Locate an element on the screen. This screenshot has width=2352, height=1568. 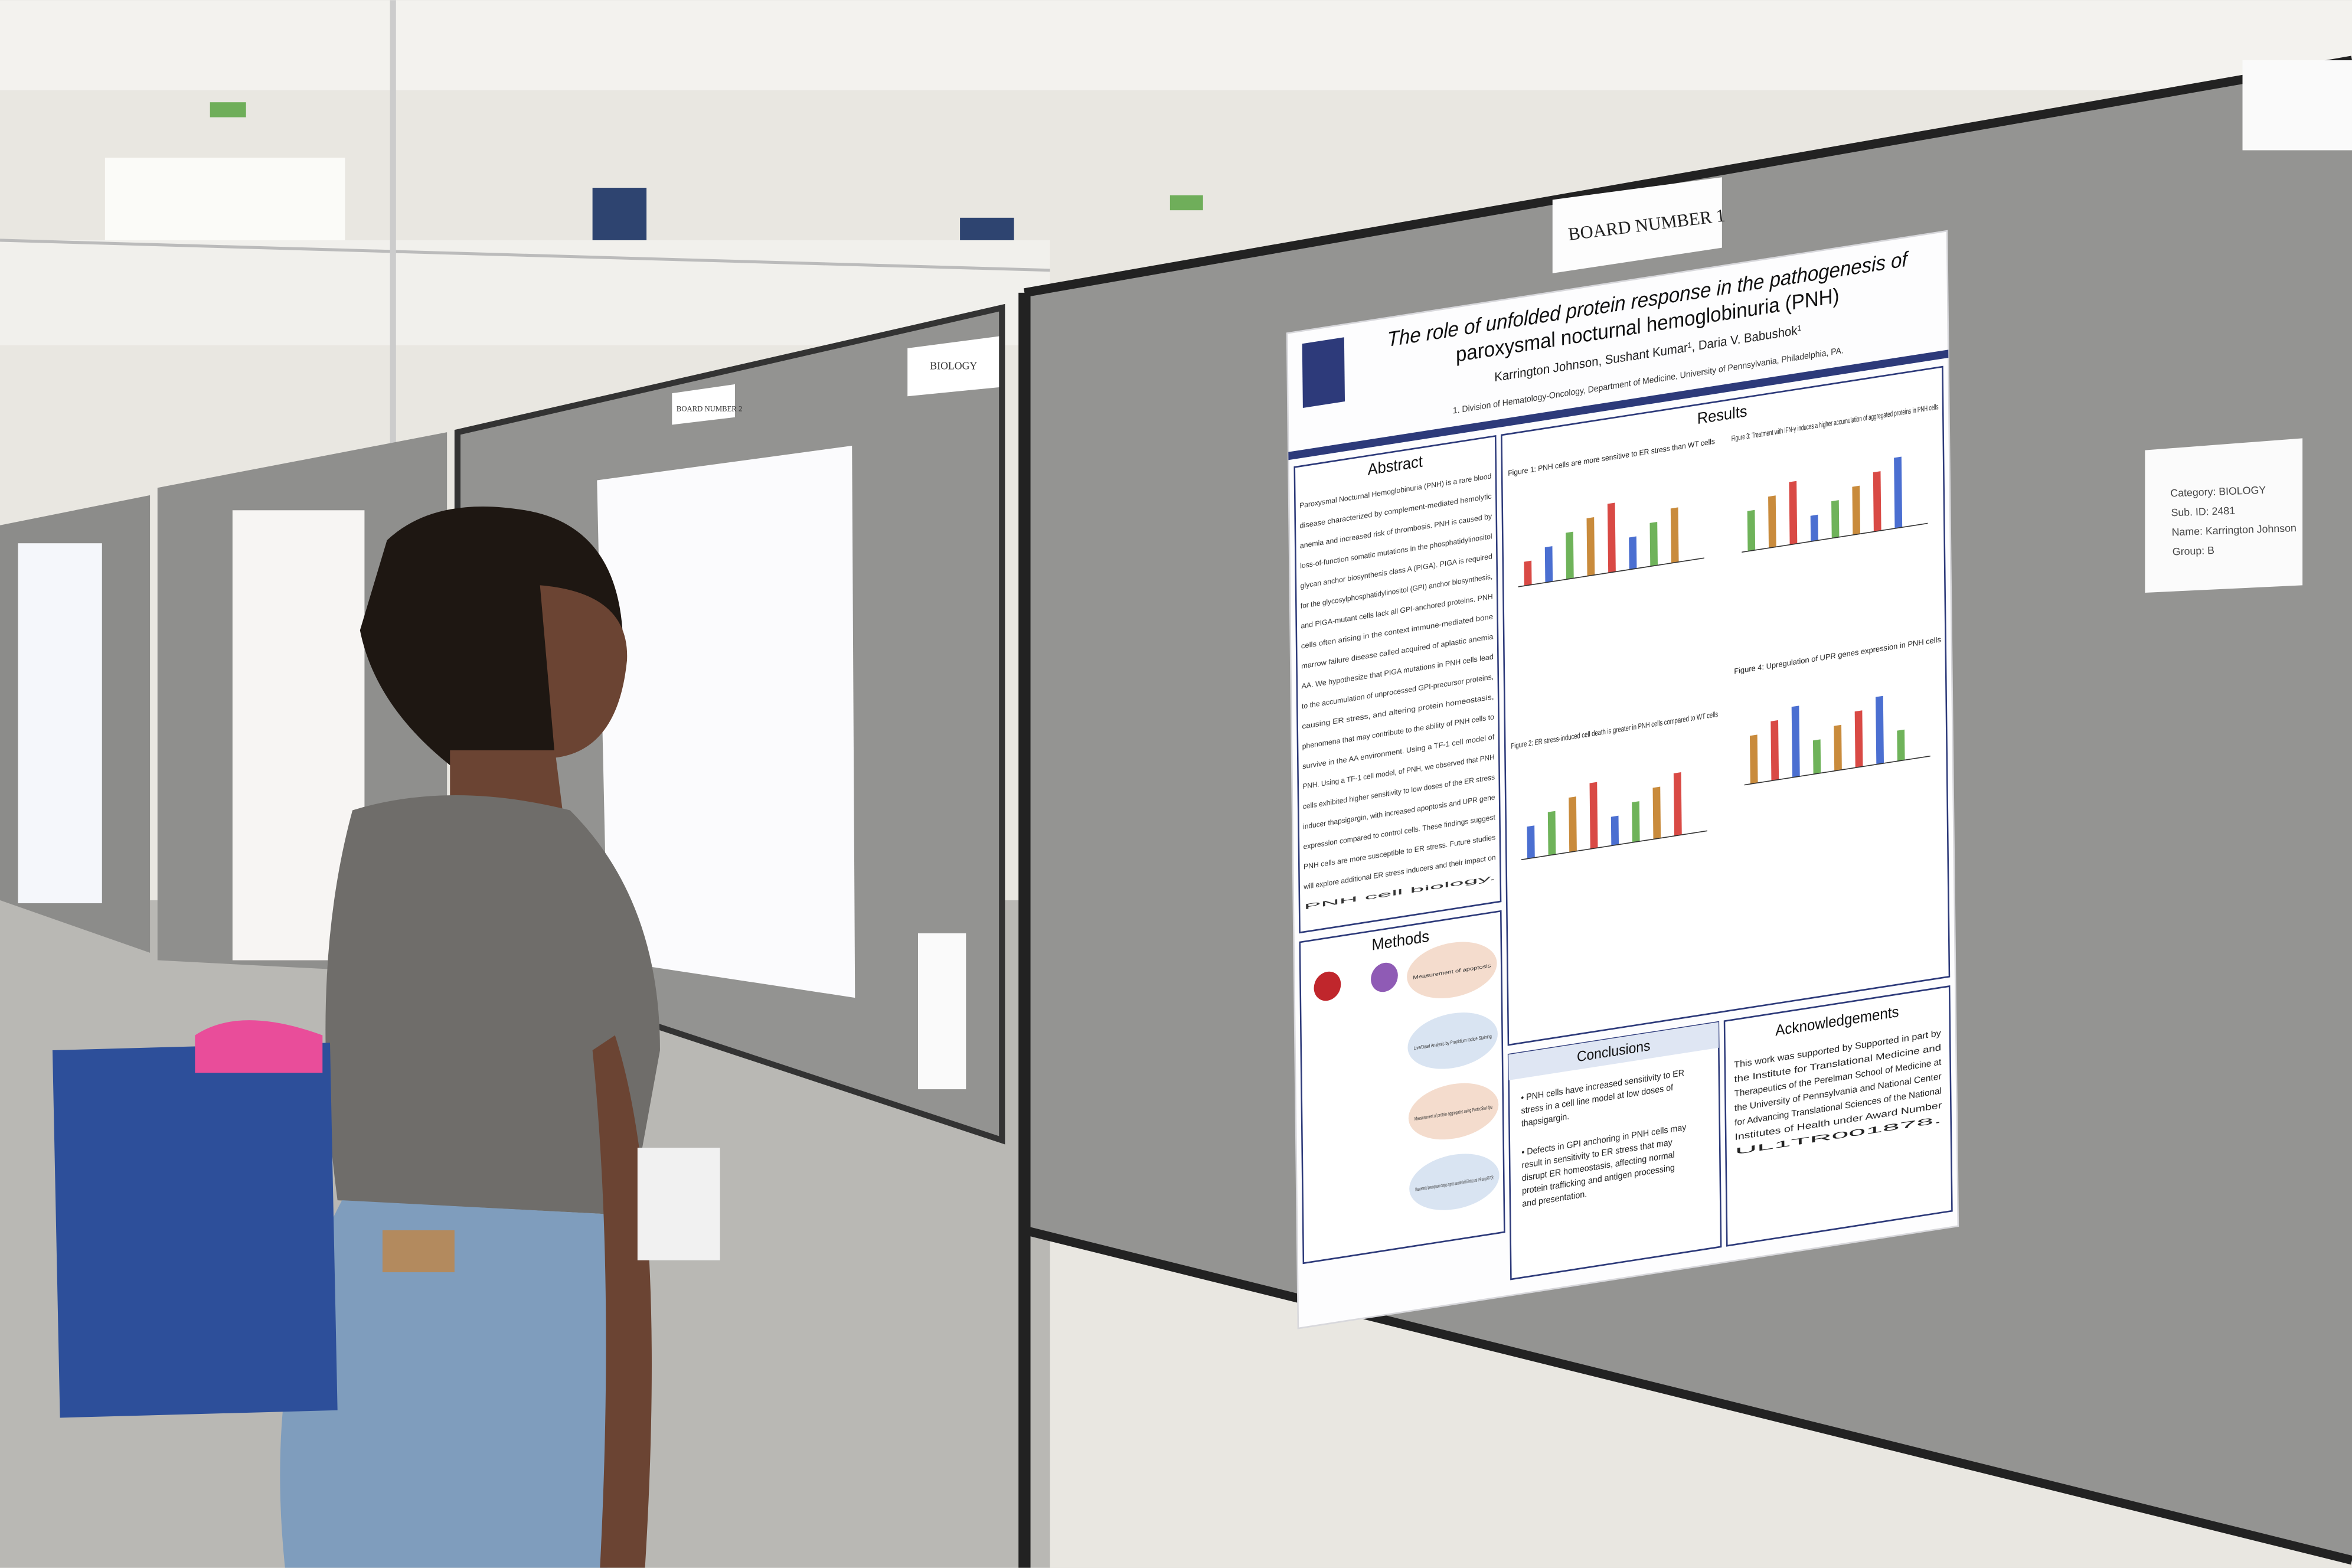
name-badge is located at coordinates (678, 1204).